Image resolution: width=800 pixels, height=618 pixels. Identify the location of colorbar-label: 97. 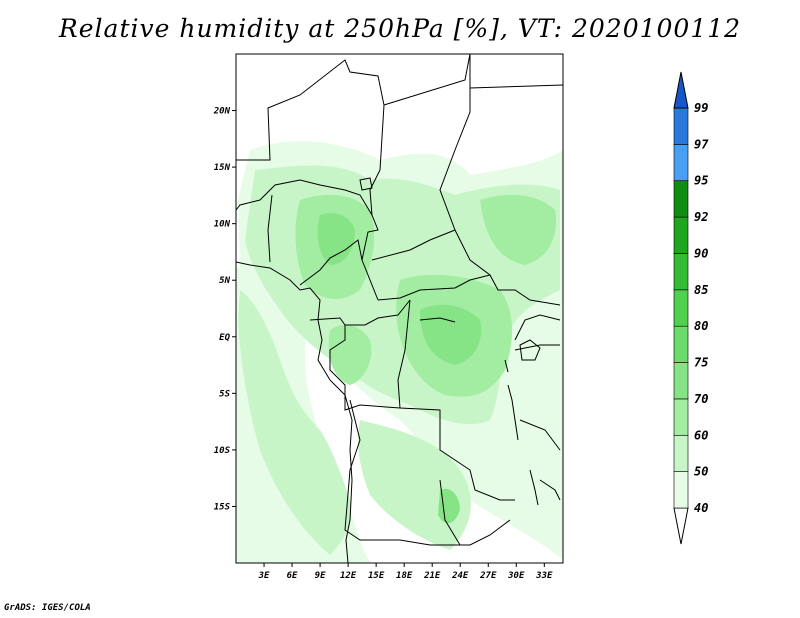
(701, 144).